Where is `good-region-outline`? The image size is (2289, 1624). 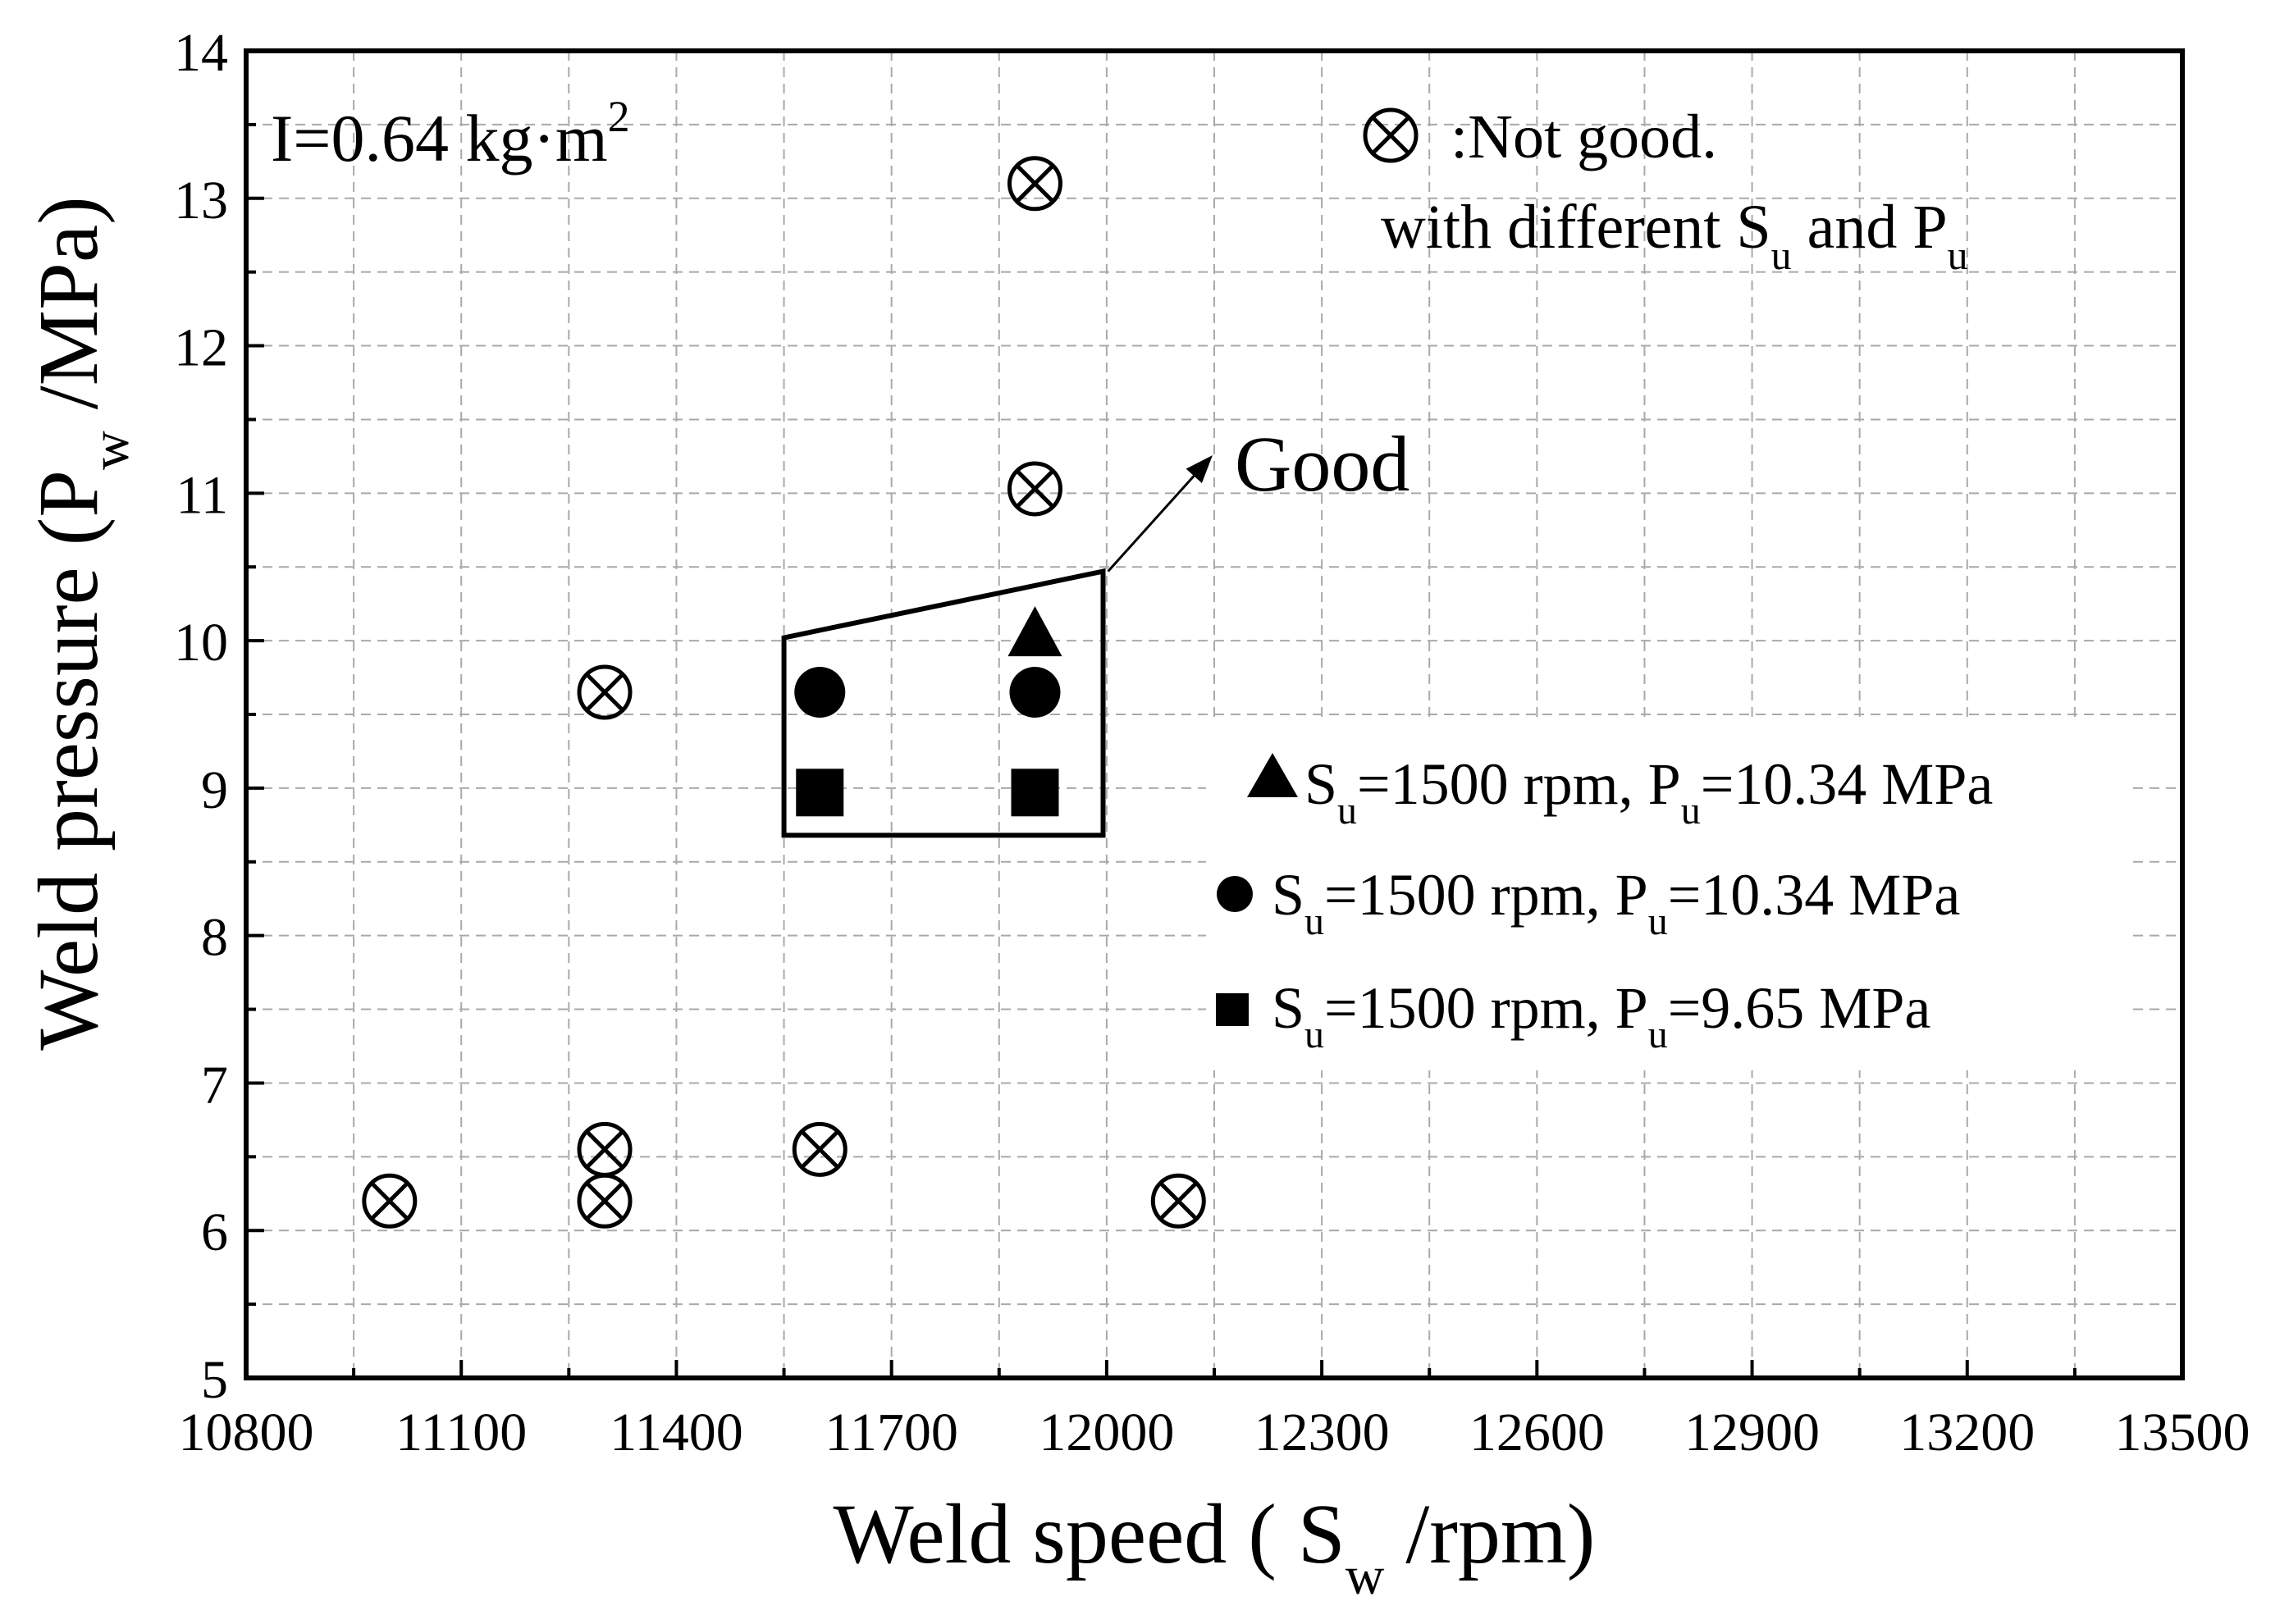
good-region-outline is located at coordinates (943, 703).